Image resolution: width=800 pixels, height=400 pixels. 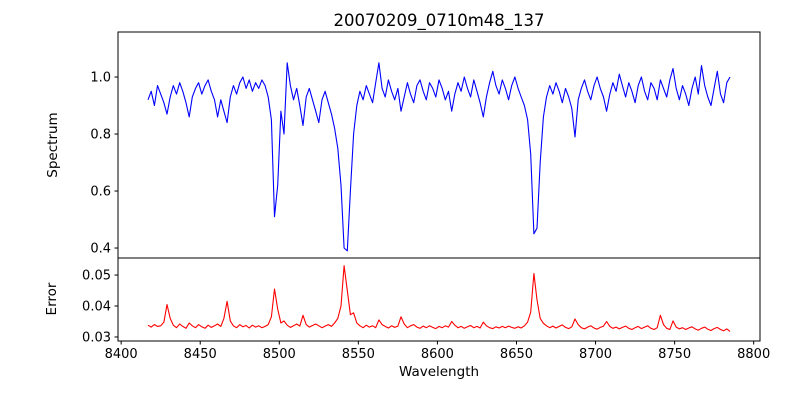 I want to click on x-tick-label: 8700, so click(x=595, y=354).